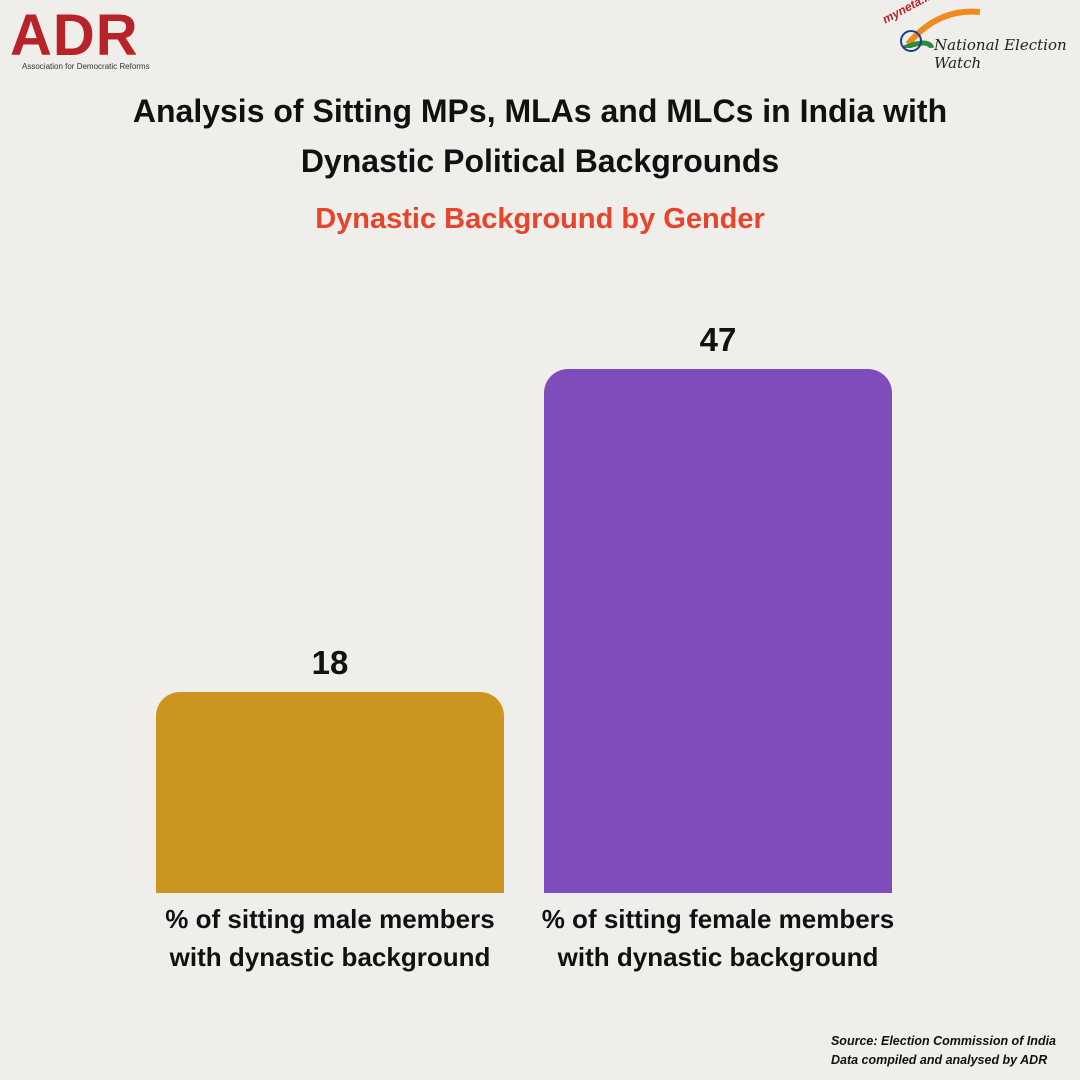 This screenshot has height=1080, width=1080. What do you see at coordinates (1000, 54) in the screenshot?
I see `logo-new: National Election Watch` at bounding box center [1000, 54].